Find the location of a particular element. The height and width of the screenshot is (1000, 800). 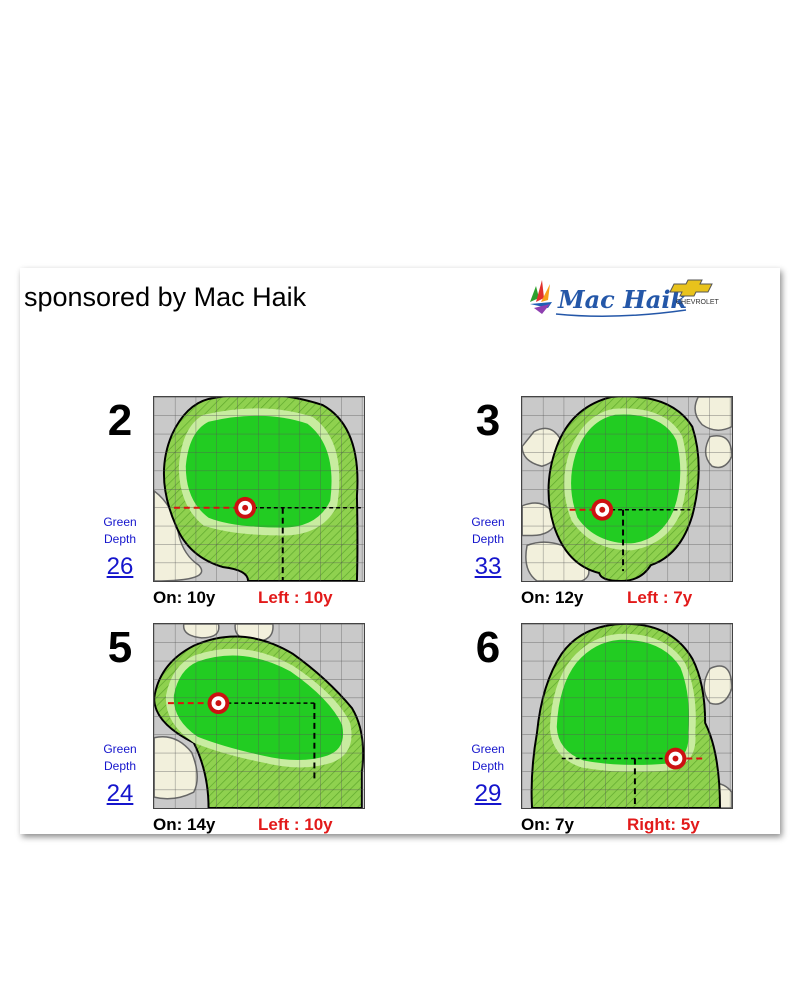

side-distance: Left : 7y is located at coordinates (660, 597).